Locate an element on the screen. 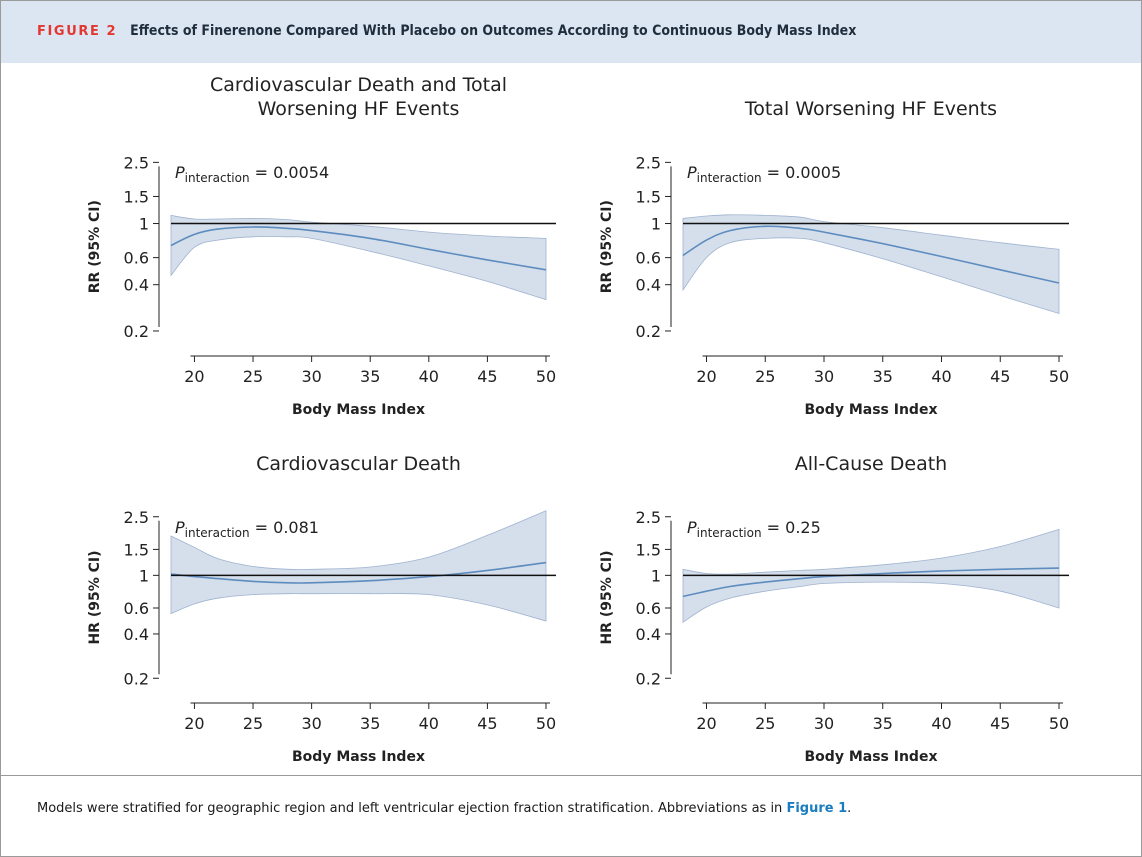  p-interaction-label: Pinteraction = 0.0005 is located at coordinates (764, 174).